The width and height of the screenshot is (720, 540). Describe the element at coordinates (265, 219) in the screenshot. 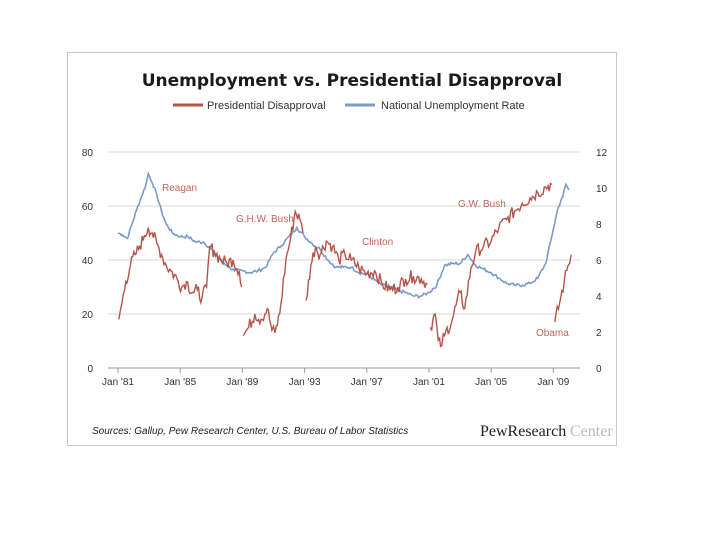

I see `annotation-ghw-bush: G.H.W. Bush` at that location.